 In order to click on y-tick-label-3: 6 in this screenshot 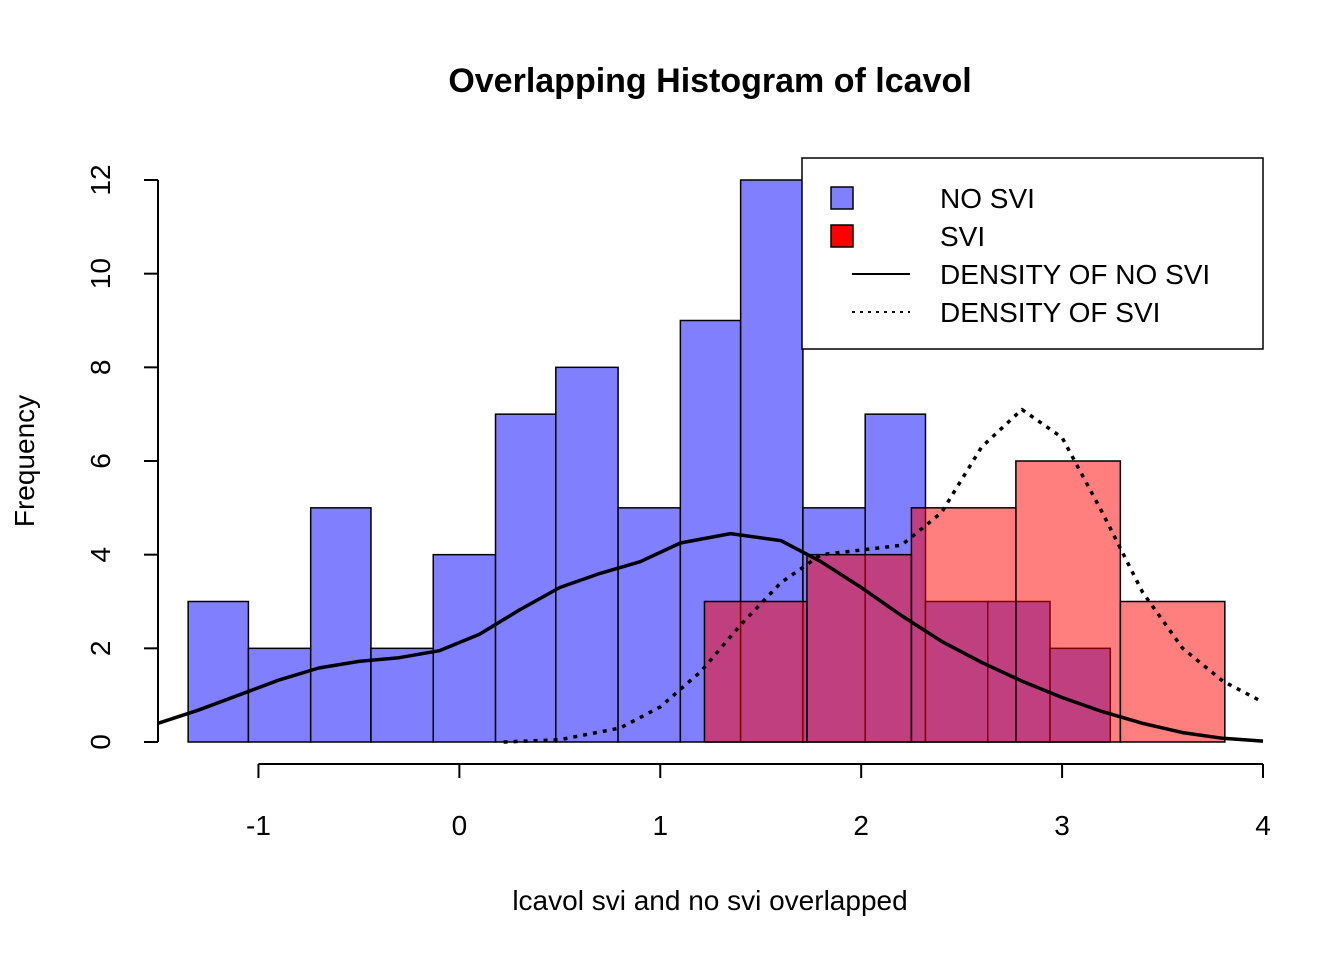, I will do `click(100, 461)`.